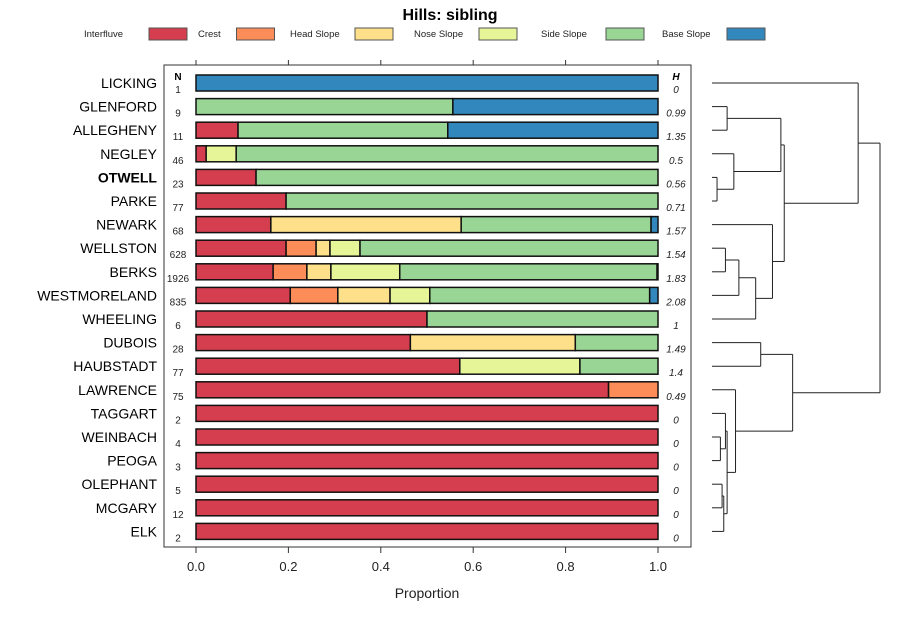 The image size is (900, 620). What do you see at coordinates (178, 184) in the screenshot?
I see `n-value: 23` at bounding box center [178, 184].